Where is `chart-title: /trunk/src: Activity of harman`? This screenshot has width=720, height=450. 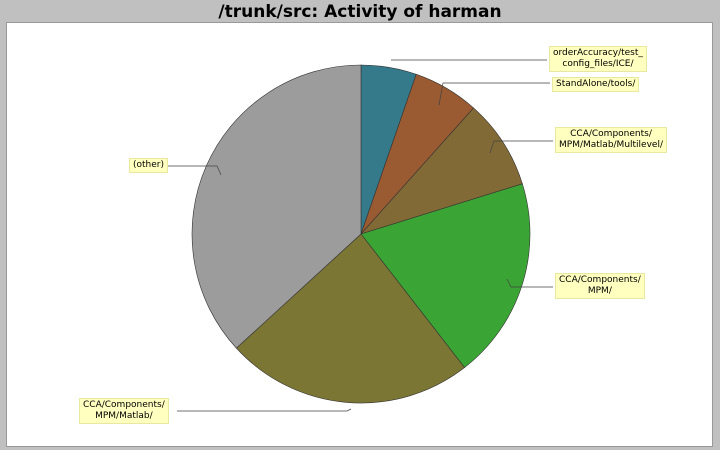 chart-title: /trunk/src: Activity of harman is located at coordinates (360, 12).